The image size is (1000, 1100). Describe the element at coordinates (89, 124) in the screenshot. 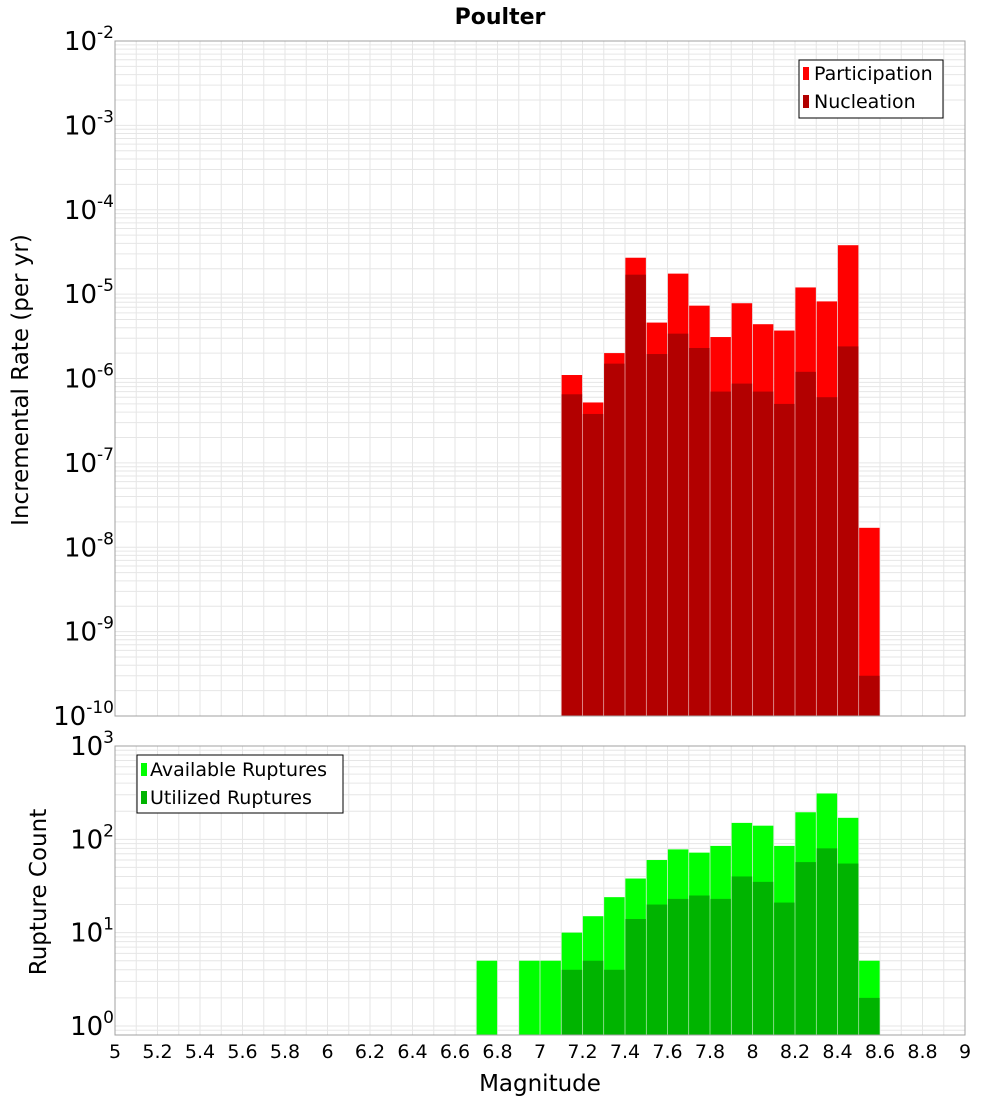

I see `y-tick-label: 10⁻³` at that location.